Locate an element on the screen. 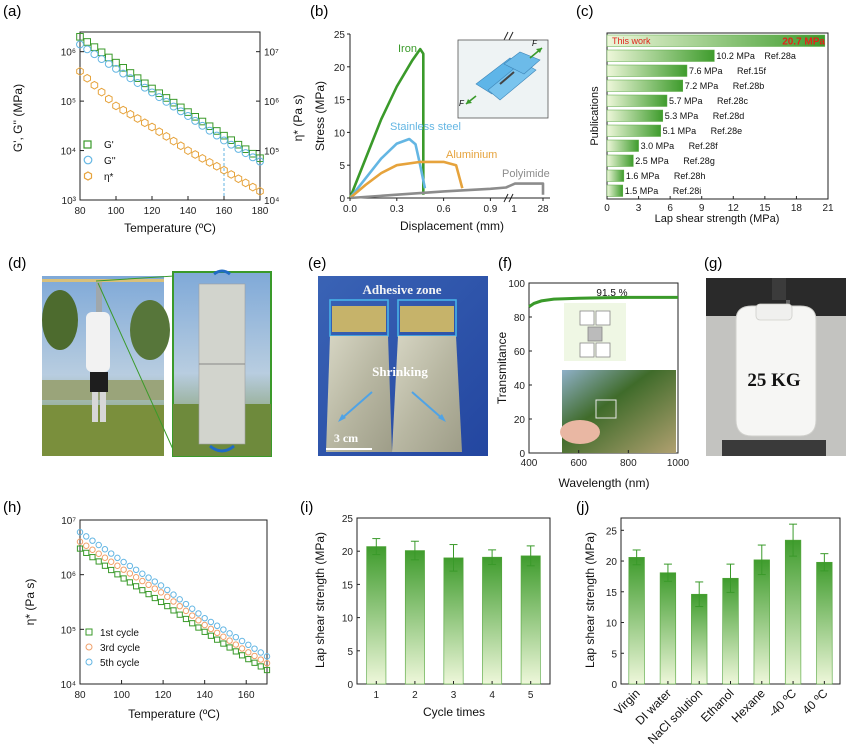  lap-shear-schematic: F F is located at coordinates (503, 79).